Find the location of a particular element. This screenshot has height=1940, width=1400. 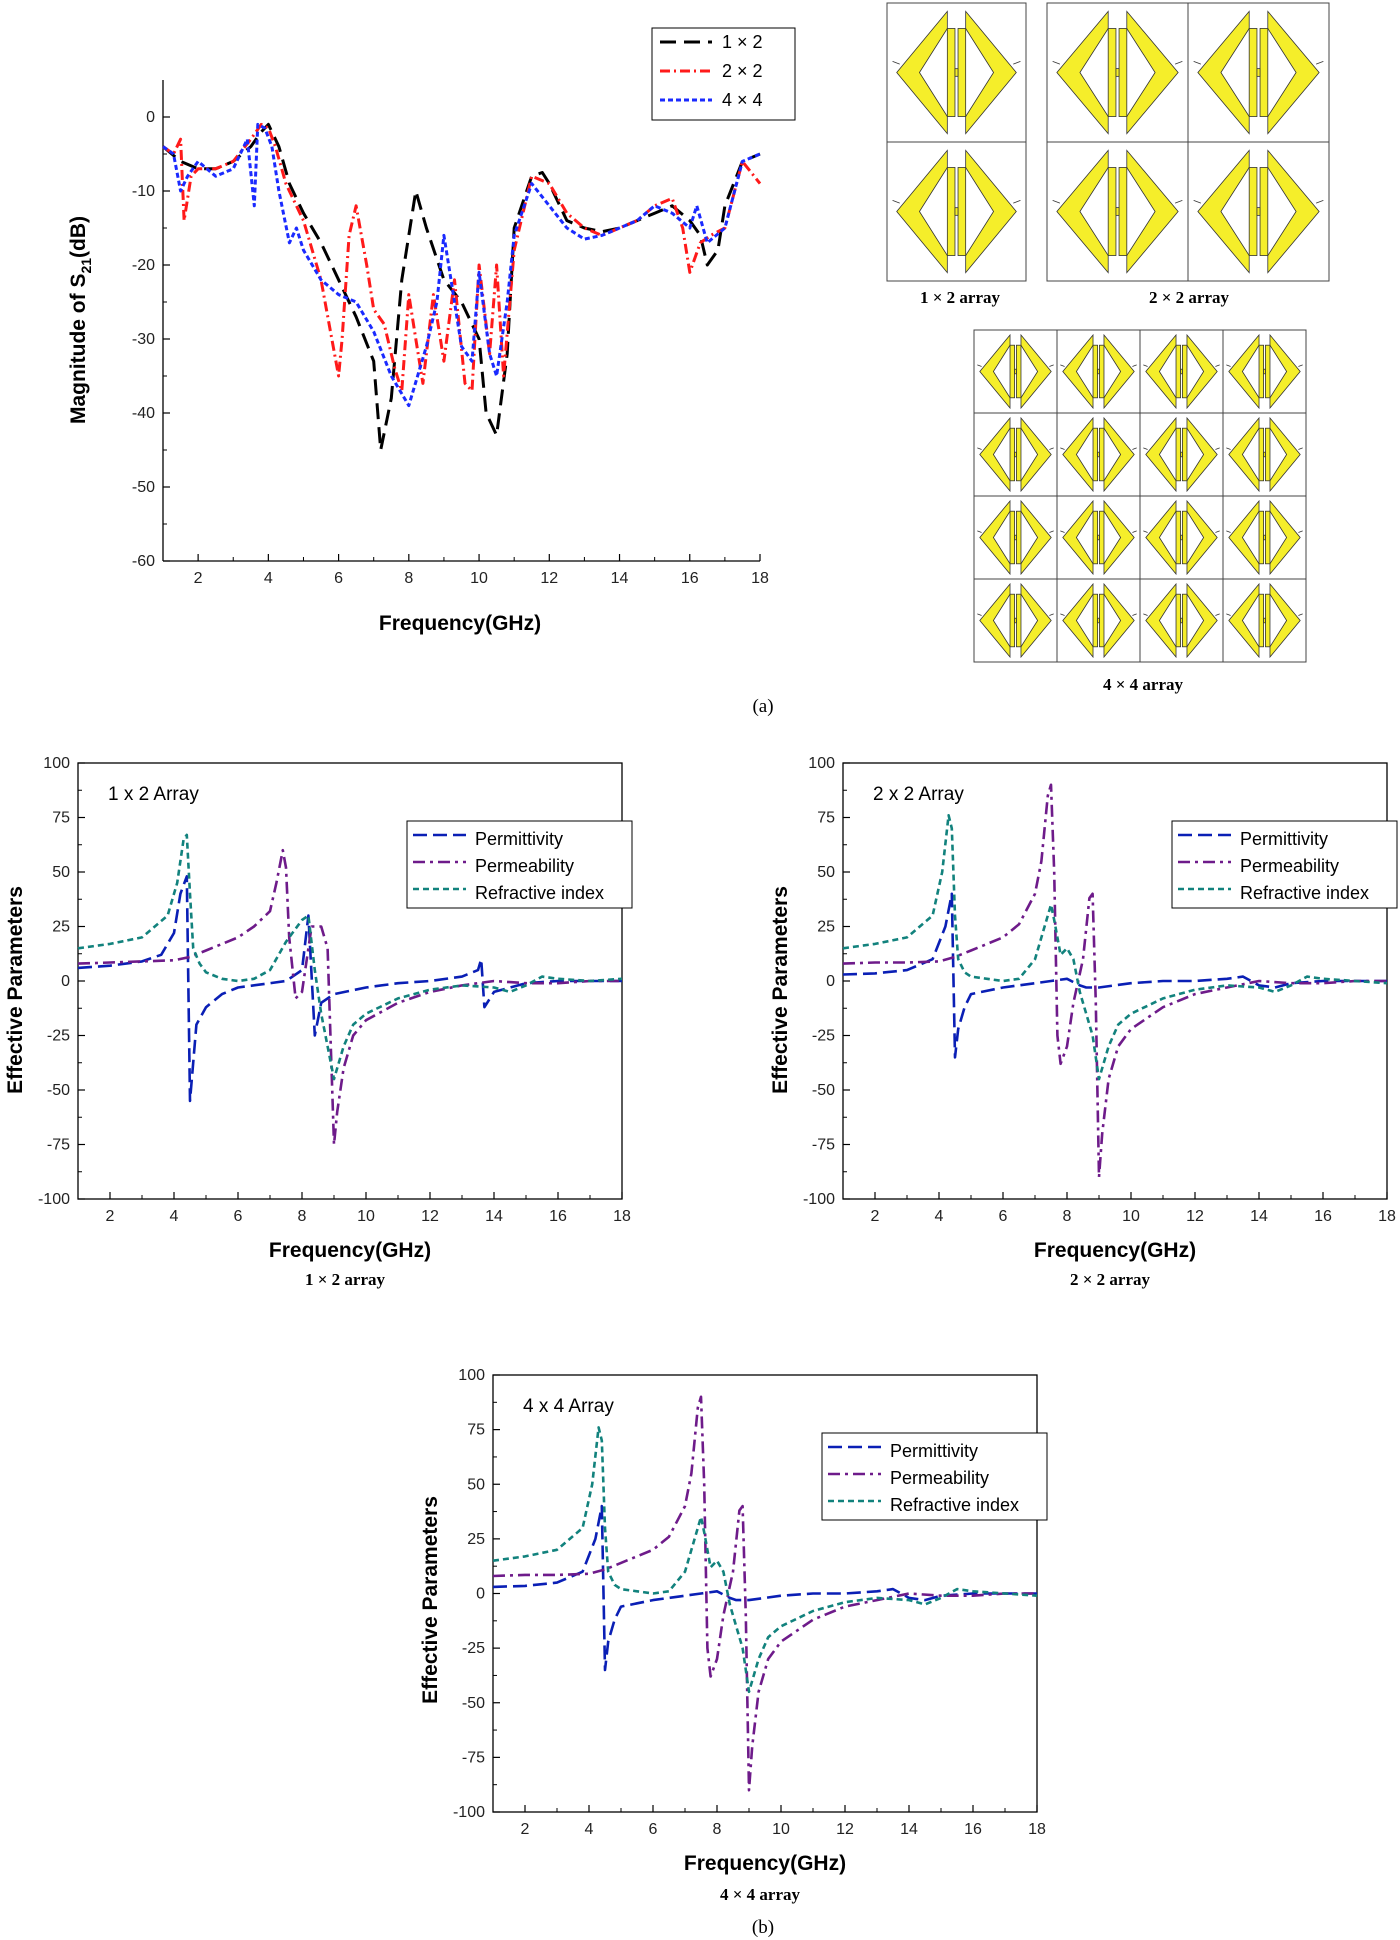

s21-chart: 2 4 6 8 10 12 14 16 18 0 -10 -20 -30 -40 -50 -60 is located at coordinates (464, 307).